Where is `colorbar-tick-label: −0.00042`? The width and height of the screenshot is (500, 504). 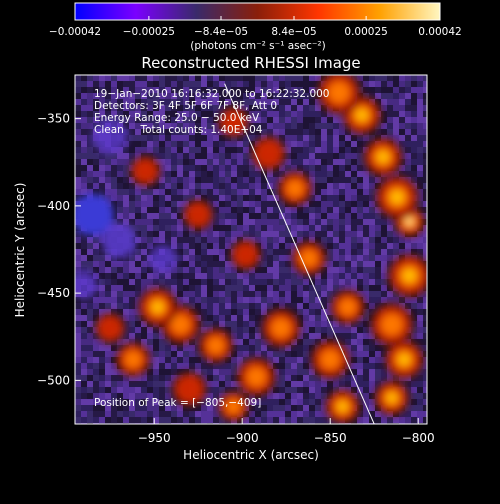
colorbar-tick-label: −0.00042 is located at coordinates (75, 32).